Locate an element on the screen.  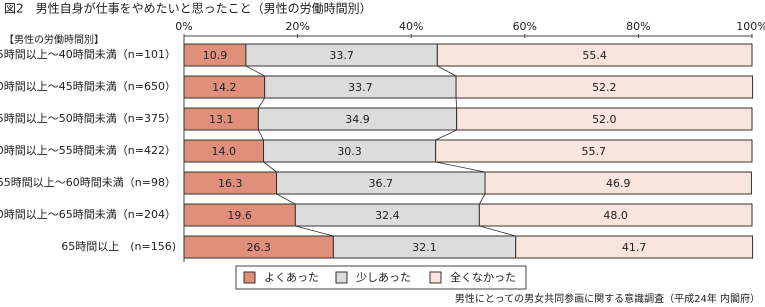
data-label: 34.9 is located at coordinates (357, 119).